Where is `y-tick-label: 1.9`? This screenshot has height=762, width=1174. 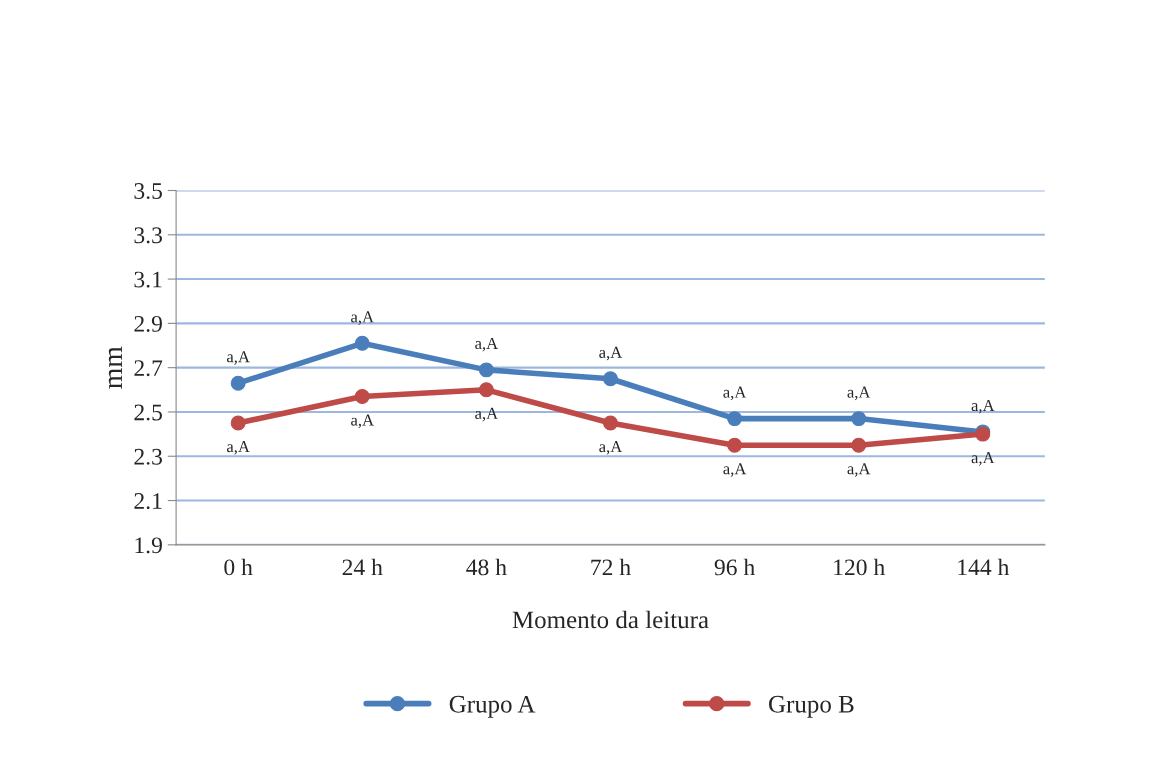
y-tick-label: 1.9 is located at coordinates (148, 545).